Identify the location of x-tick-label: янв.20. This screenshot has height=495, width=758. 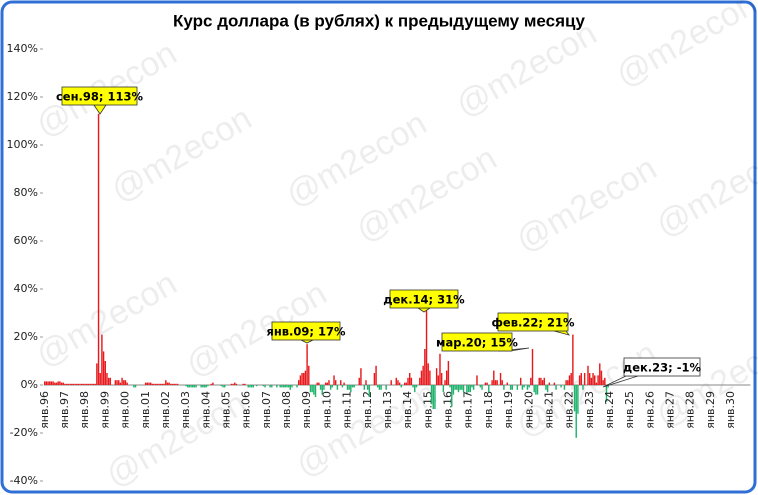
(528, 410).